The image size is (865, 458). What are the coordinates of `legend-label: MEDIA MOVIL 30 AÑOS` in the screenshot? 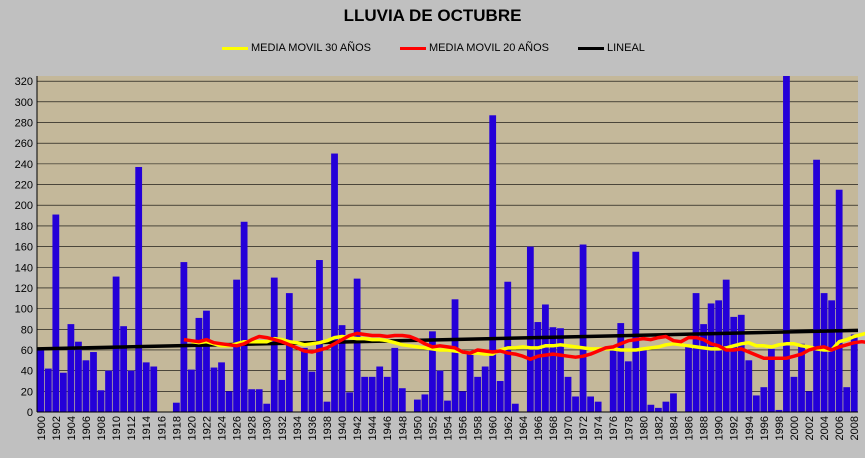 It's located at (311, 48).